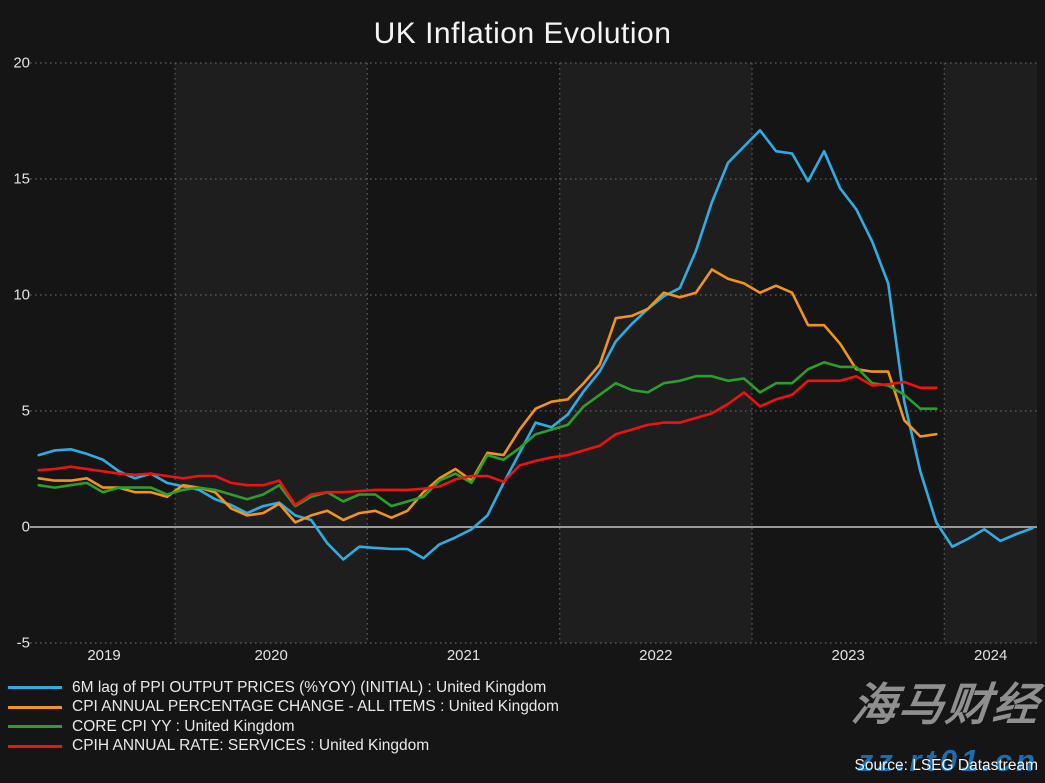  I want to click on year-band-2024, so click(990, 353).